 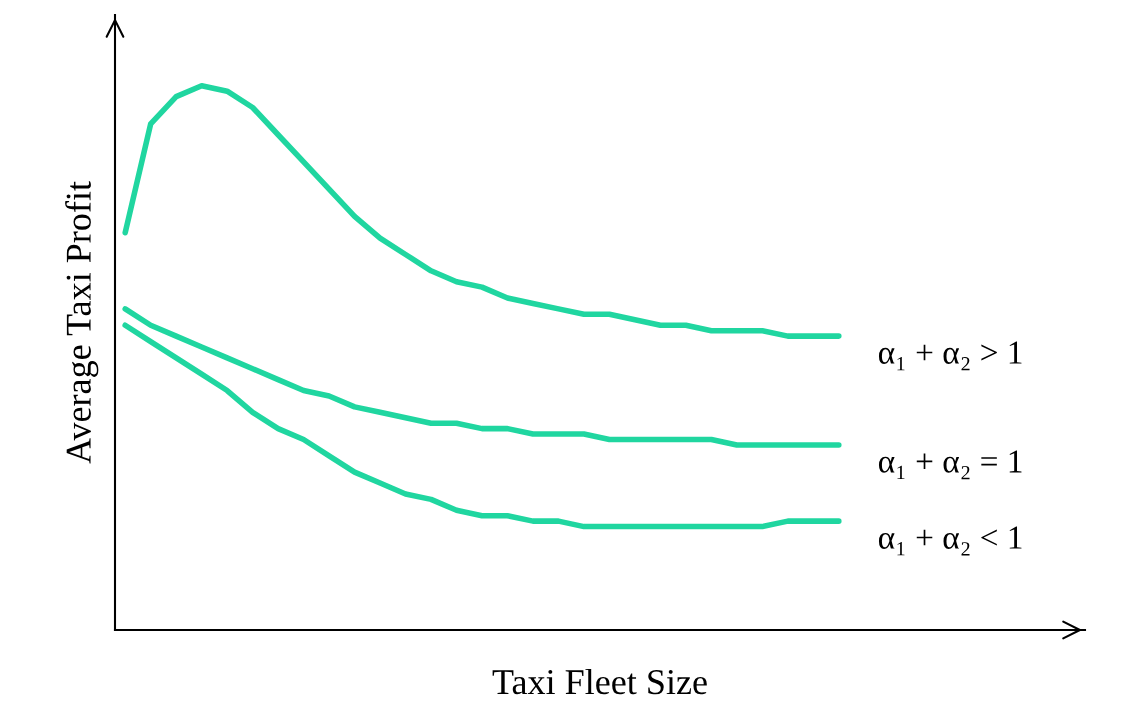 I want to click on x-axis-title: Taxi Fleet Size, so click(x=599, y=681).